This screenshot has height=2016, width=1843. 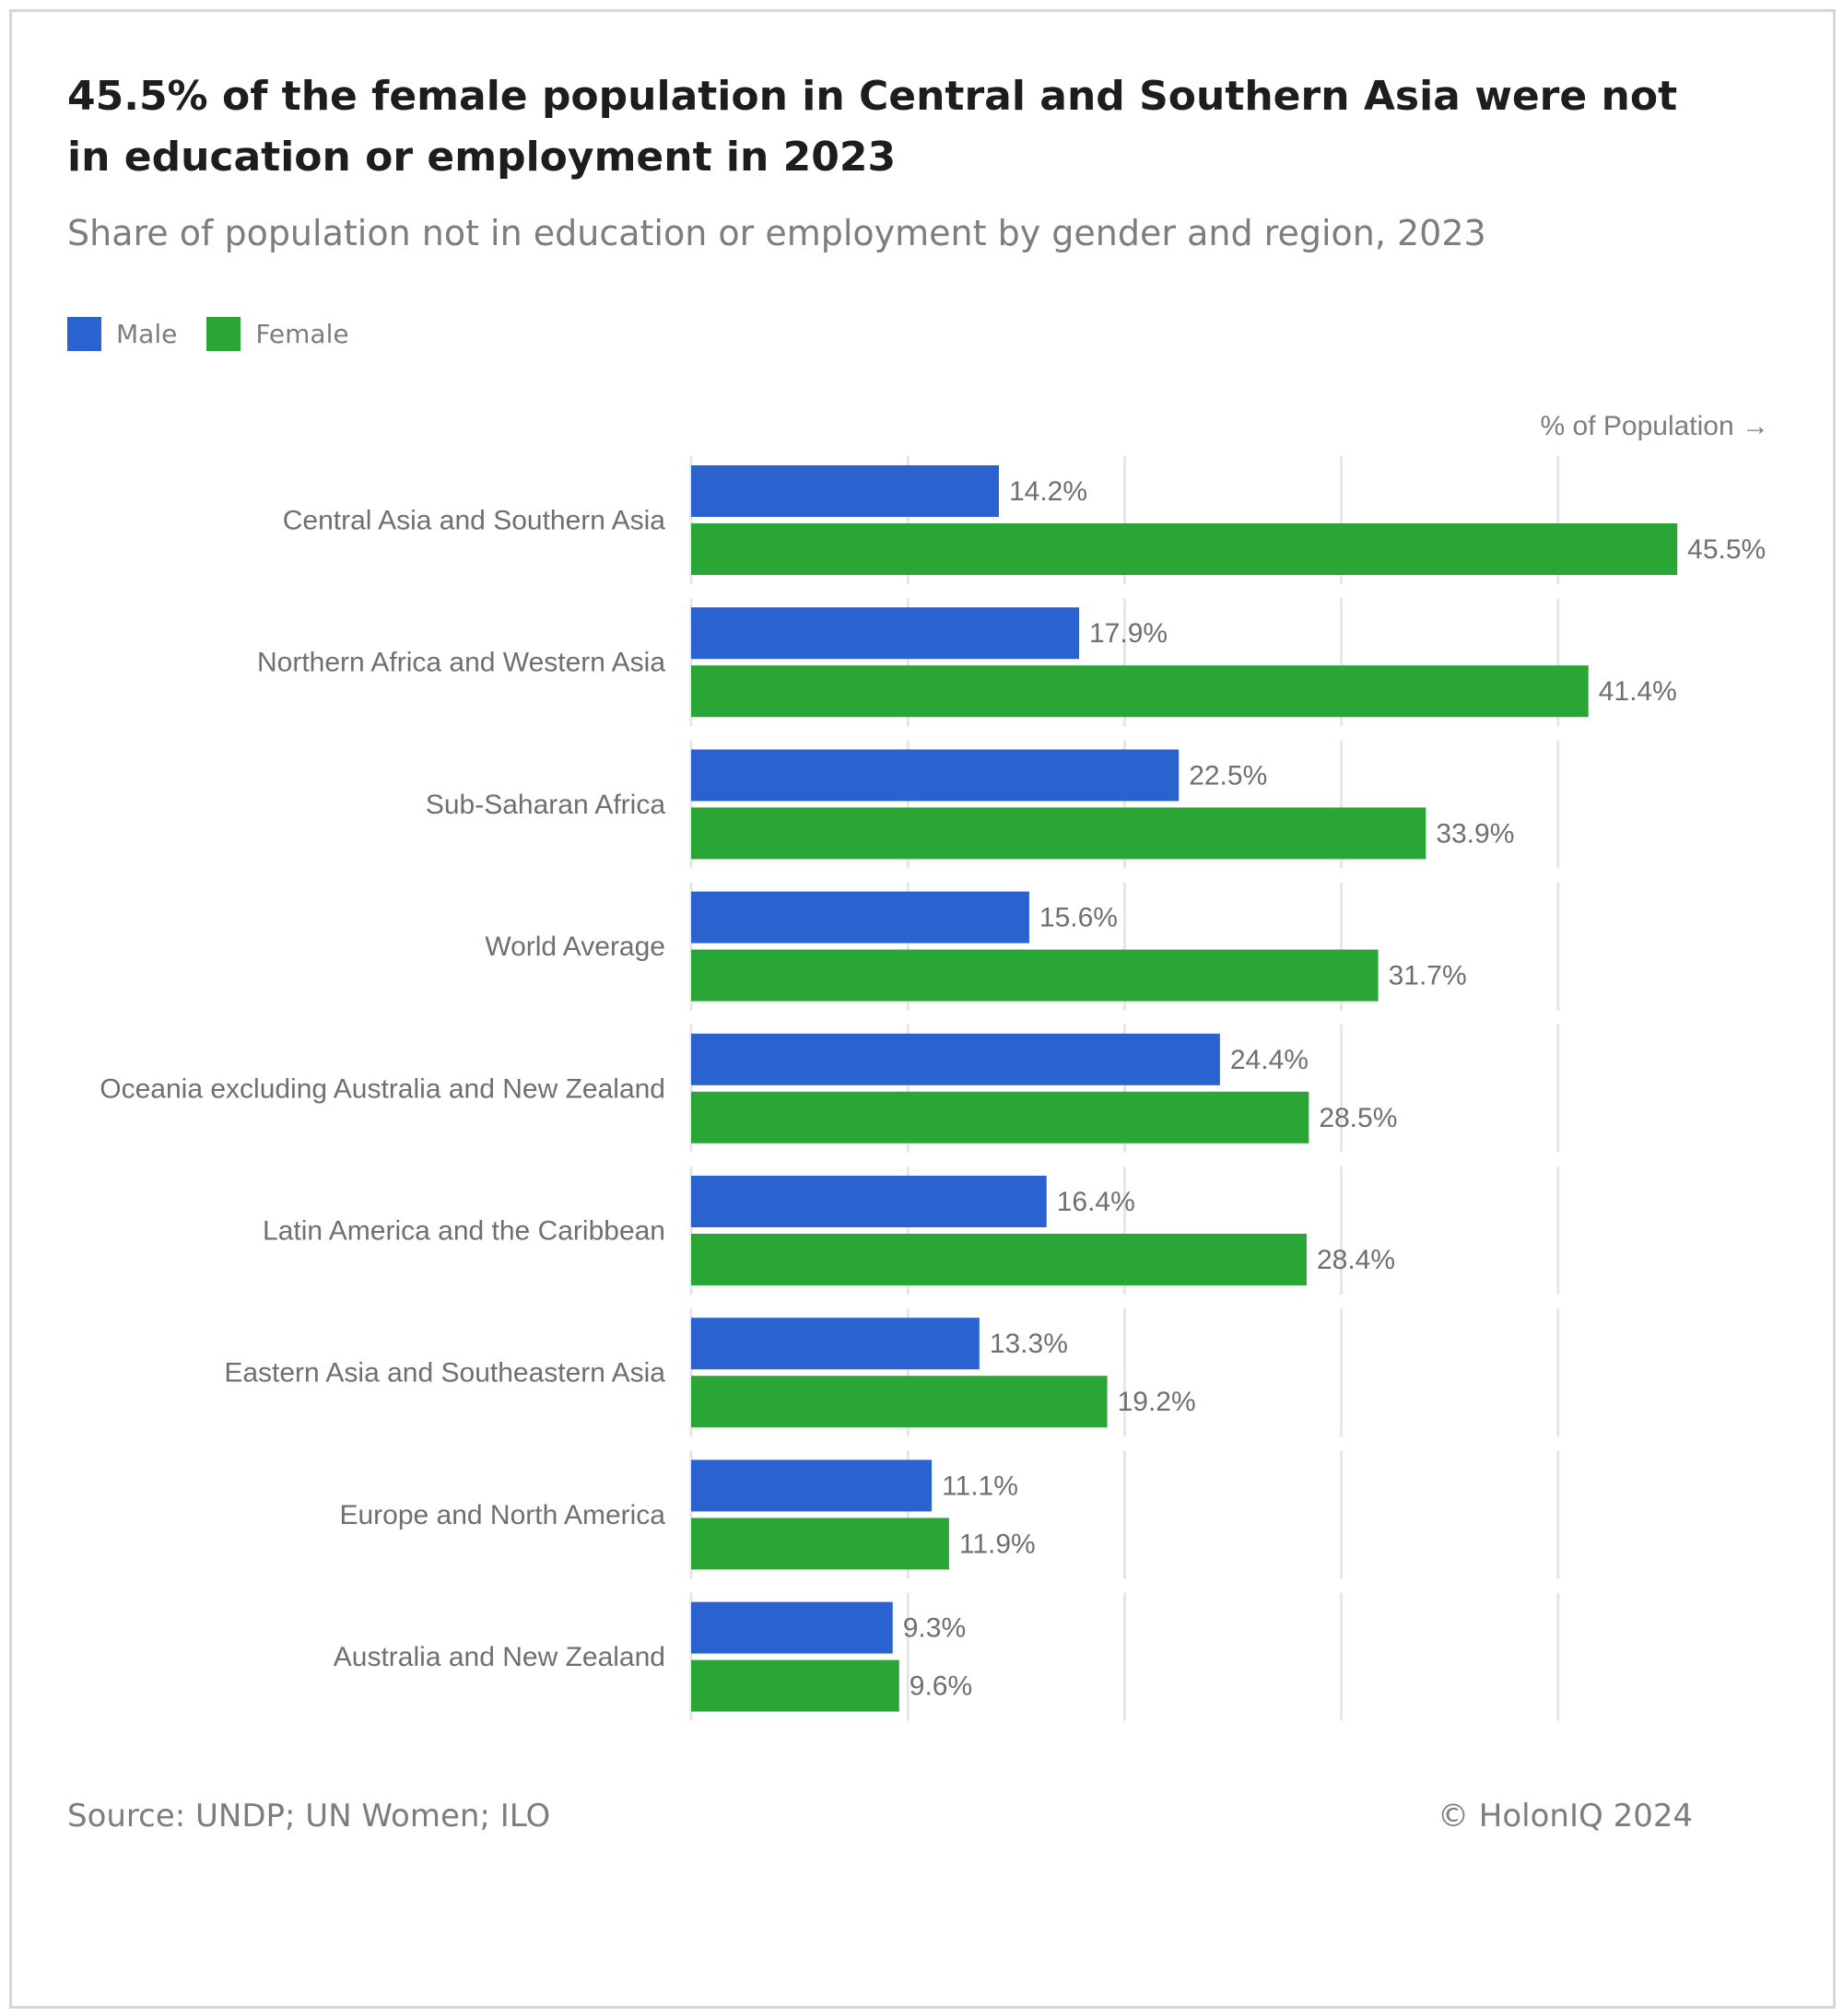 I want to click on data-label-female: 28.4%, so click(x=1356, y=1260).